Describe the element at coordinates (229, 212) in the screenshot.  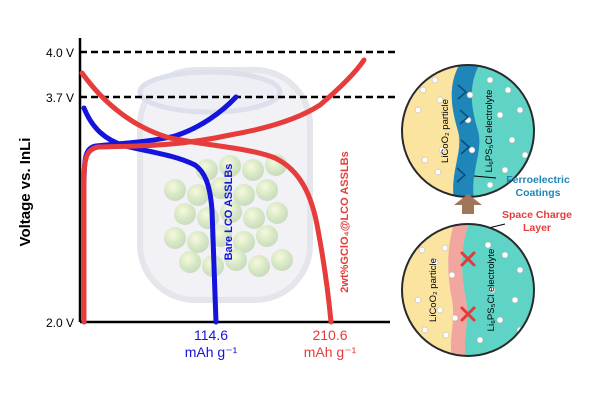
I see `series-label-bare-lco: Bare LCO ASSLBs` at that location.